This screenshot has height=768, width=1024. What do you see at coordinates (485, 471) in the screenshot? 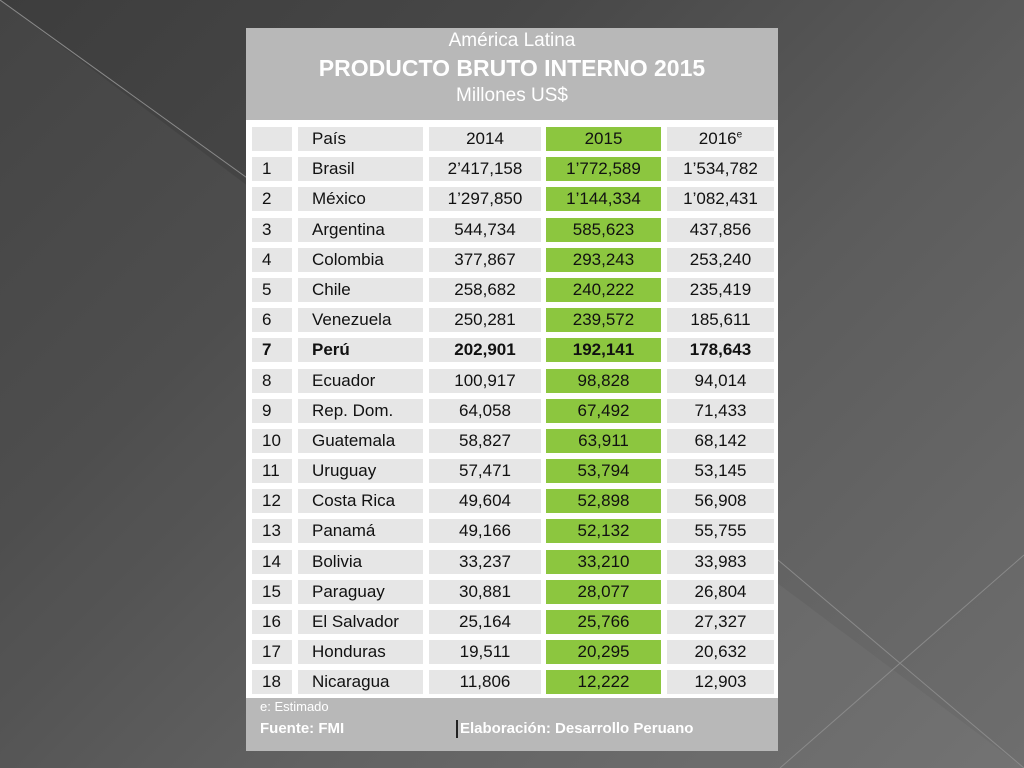
I see `gdp-2014-cell: 57,471` at bounding box center [485, 471].